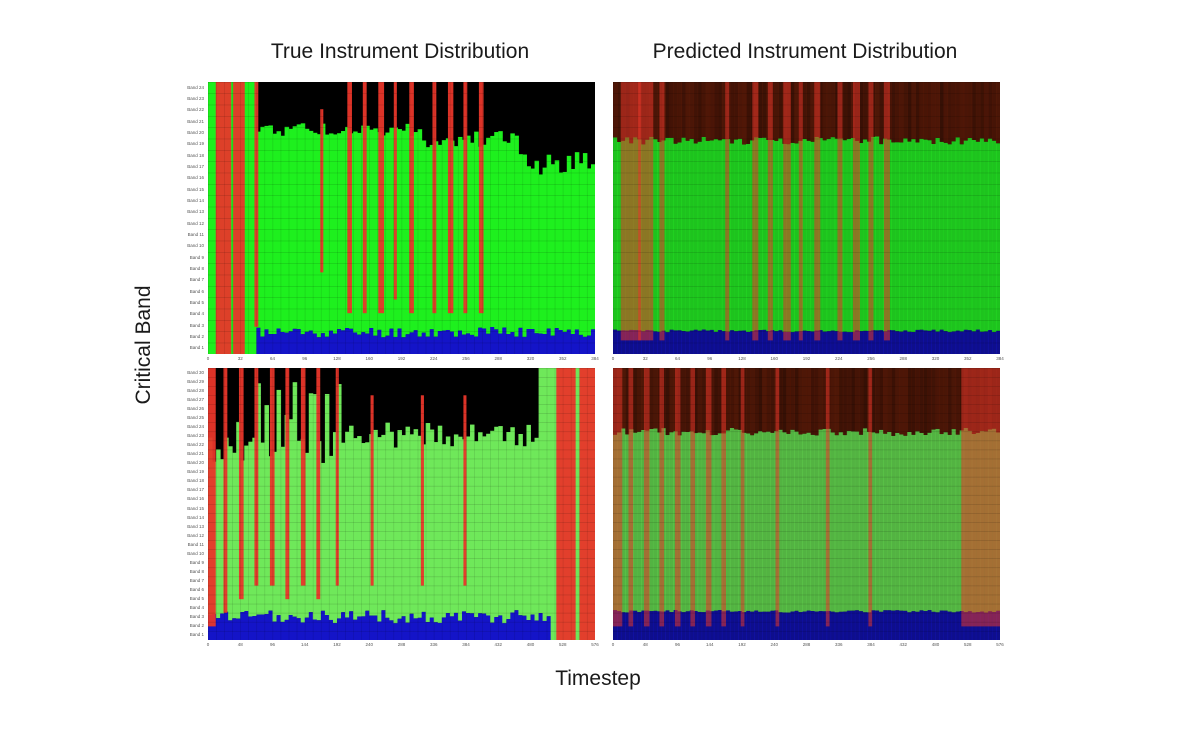 The width and height of the screenshot is (1200, 733). I want to click on y-tick-label: Band 24, so click(195, 87).